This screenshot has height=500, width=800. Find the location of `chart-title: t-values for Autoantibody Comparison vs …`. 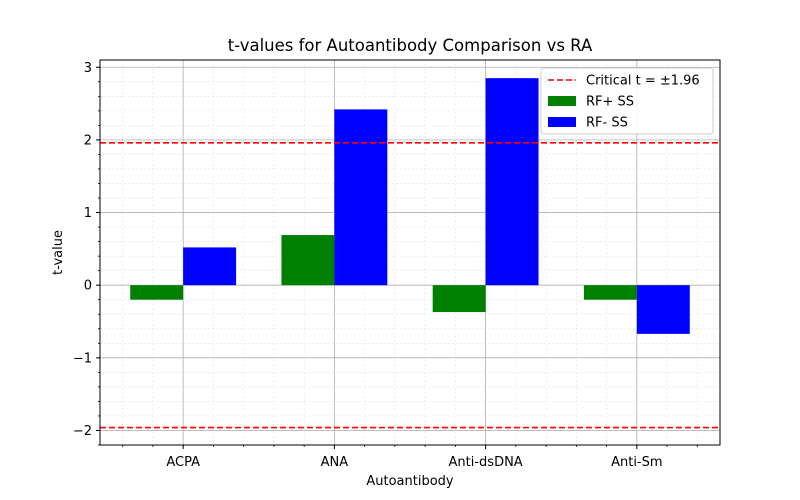

chart-title: t-values for Autoantibody Comparison vs … is located at coordinates (410, 45).